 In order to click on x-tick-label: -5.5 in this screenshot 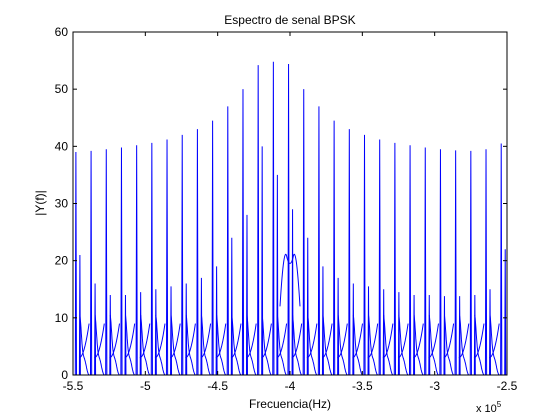, I will do `click(73, 386)`.